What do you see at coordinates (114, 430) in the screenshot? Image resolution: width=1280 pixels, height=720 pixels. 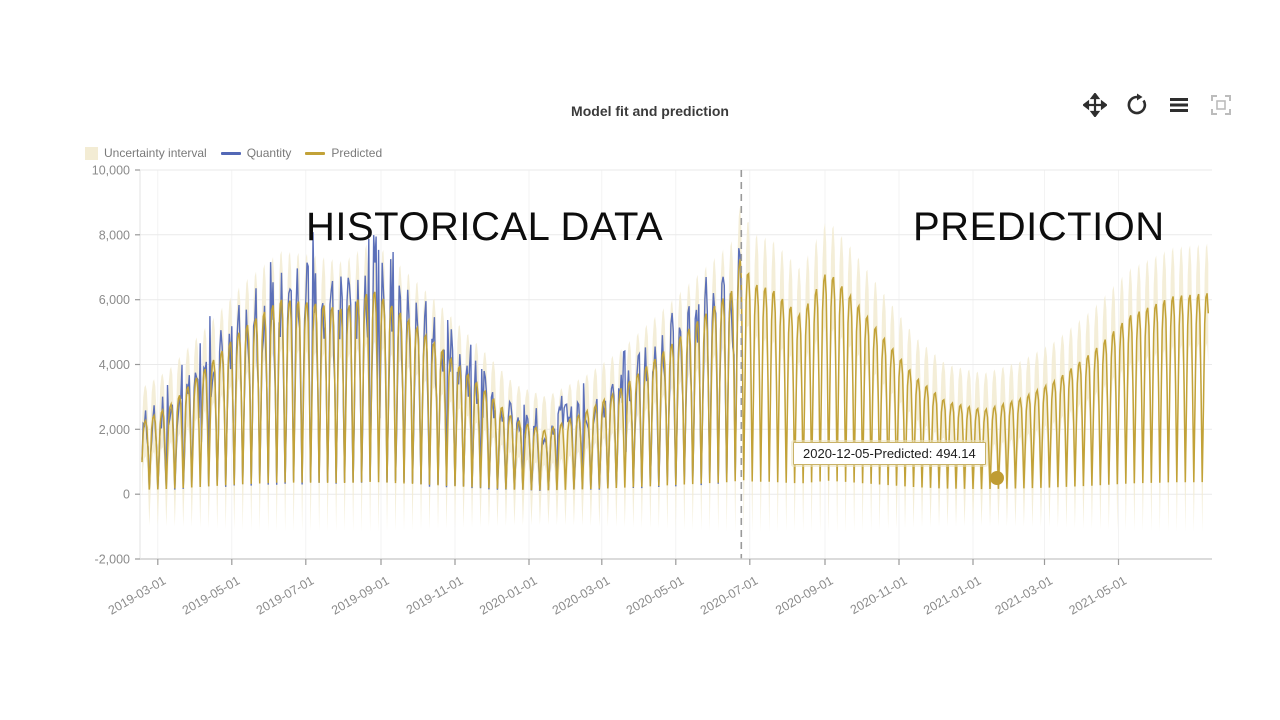 I see `y-tick-label: 2,000` at bounding box center [114, 430].